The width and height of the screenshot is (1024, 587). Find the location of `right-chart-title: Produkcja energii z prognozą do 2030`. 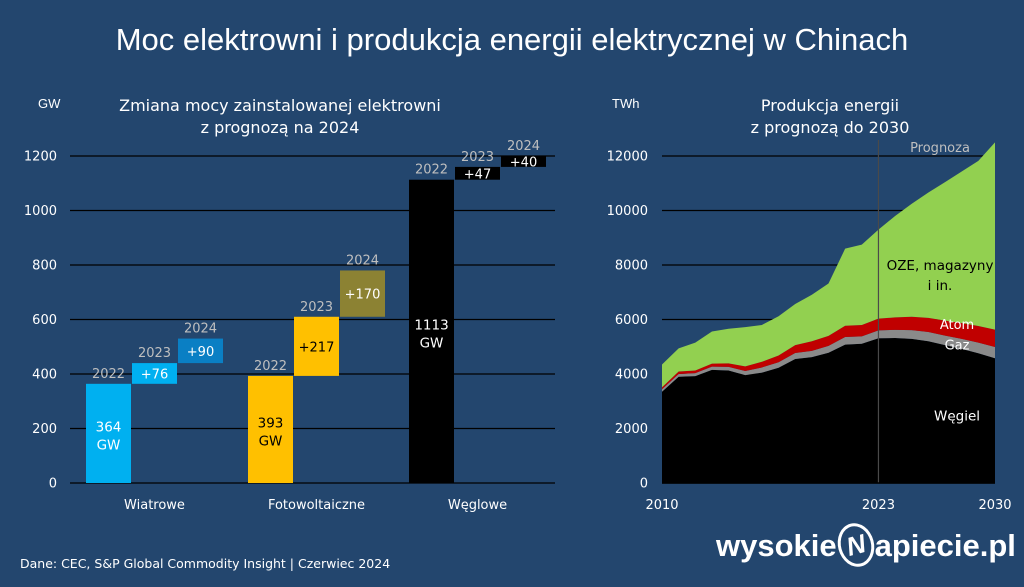

right-chart-title: Produkcja energii z prognozą do 2030 is located at coordinates (830, 117).